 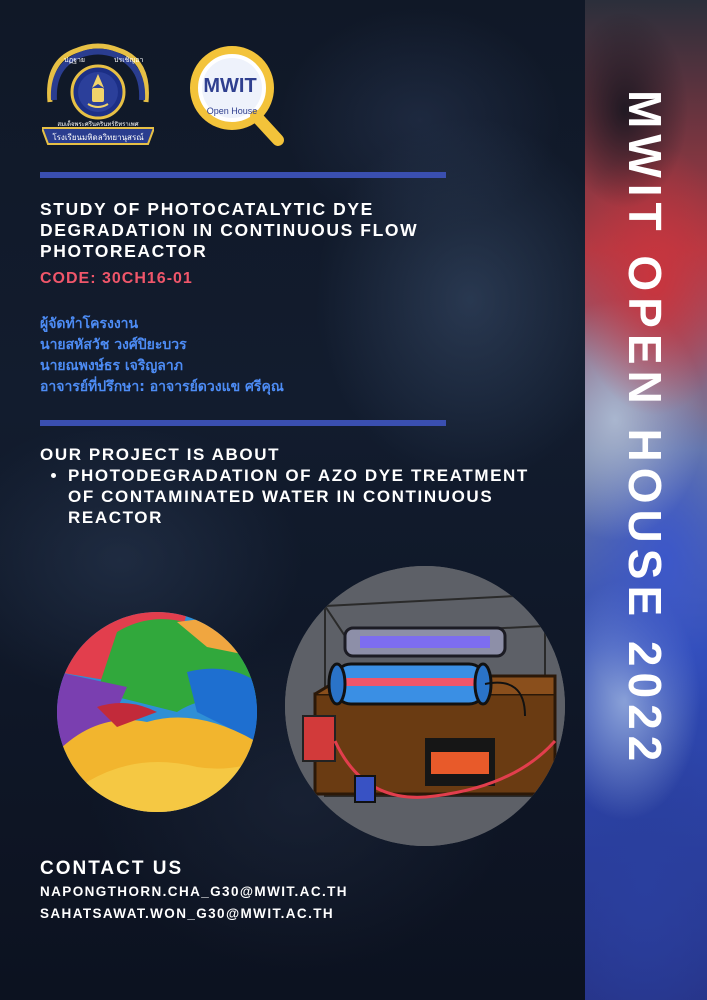 I want to click on mwit-open-house-logo-icon: MWIT Open House, so click(x=237, y=96).